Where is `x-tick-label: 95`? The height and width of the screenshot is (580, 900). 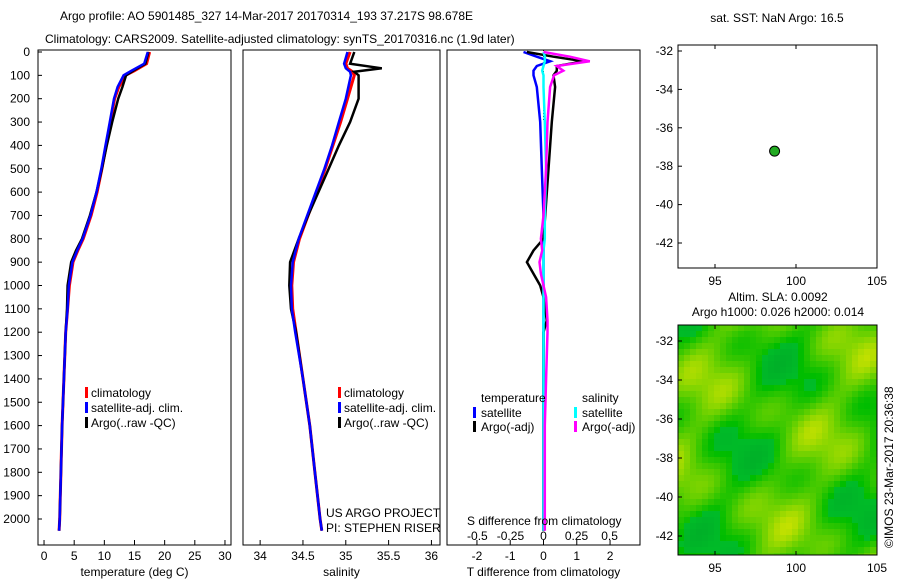
x-tick-label: 95 is located at coordinates (715, 568).